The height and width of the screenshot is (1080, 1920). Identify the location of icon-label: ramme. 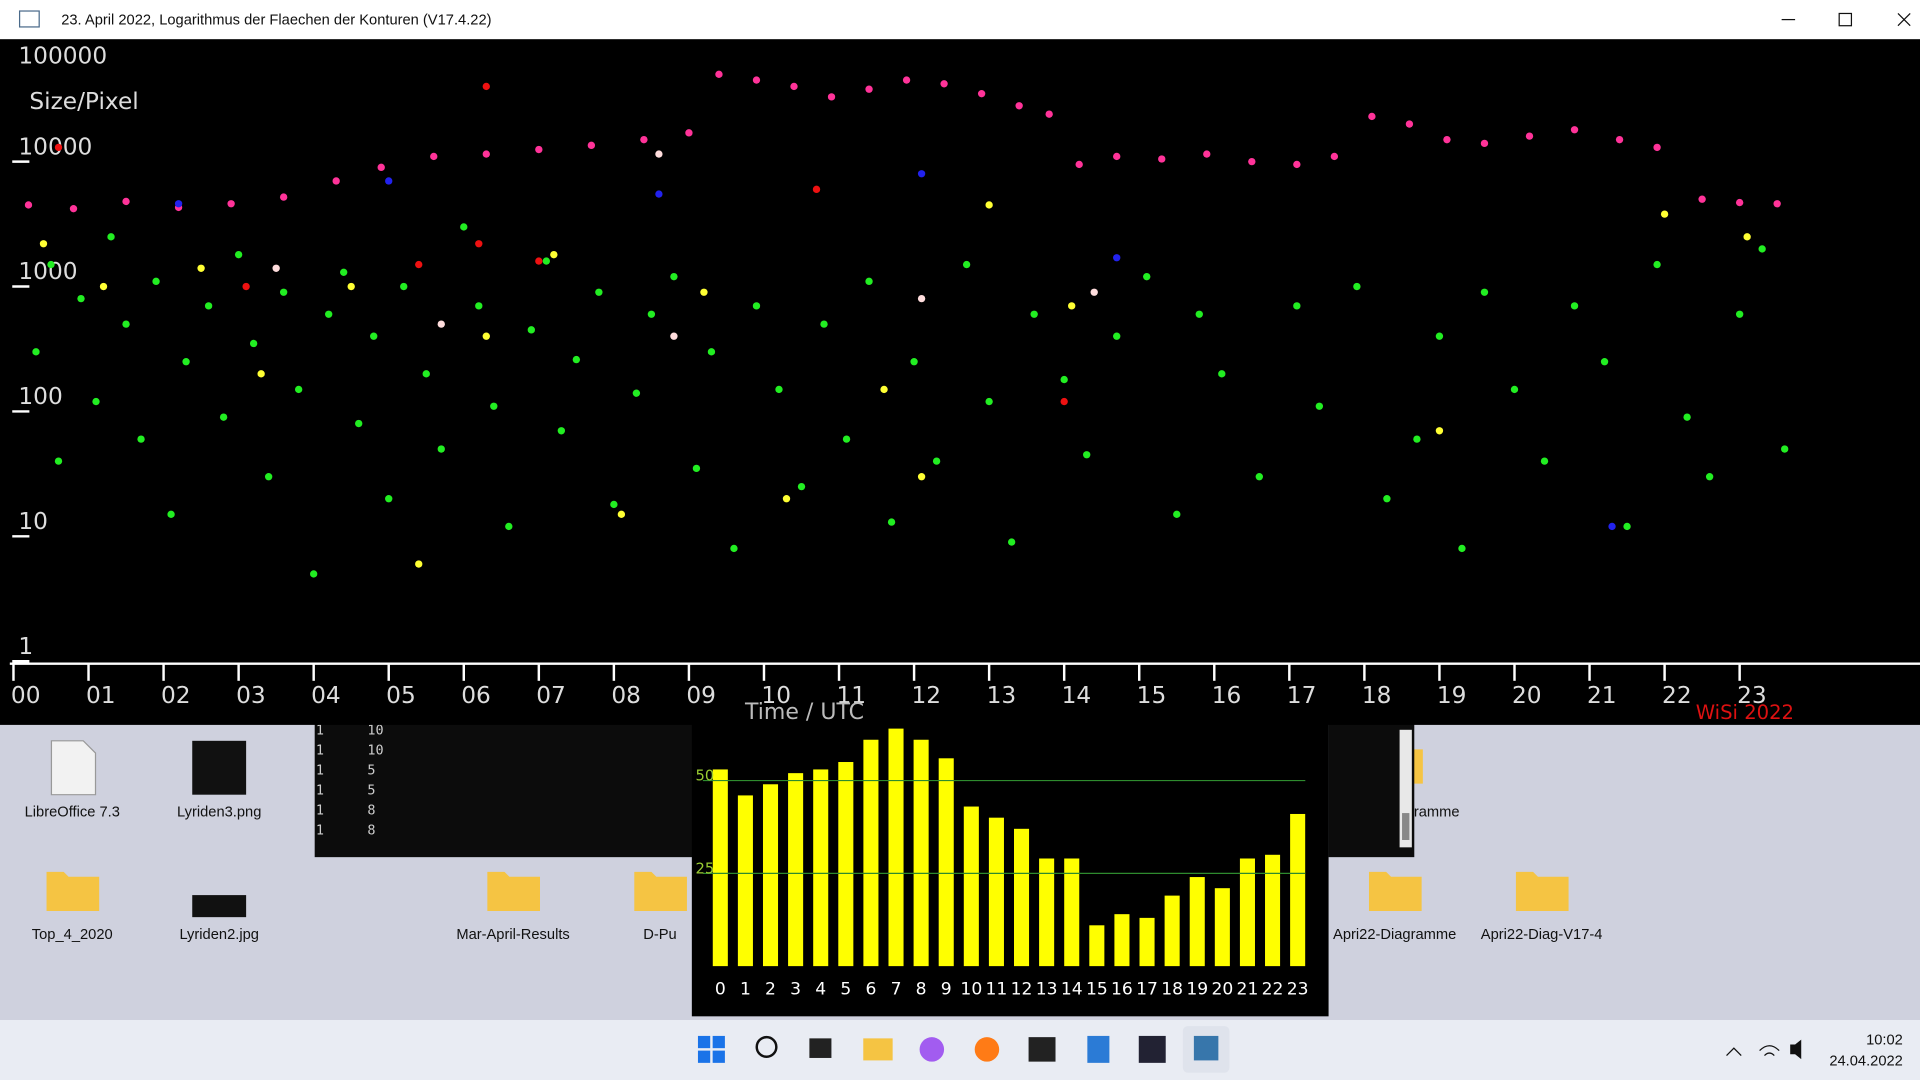
(1437, 813).